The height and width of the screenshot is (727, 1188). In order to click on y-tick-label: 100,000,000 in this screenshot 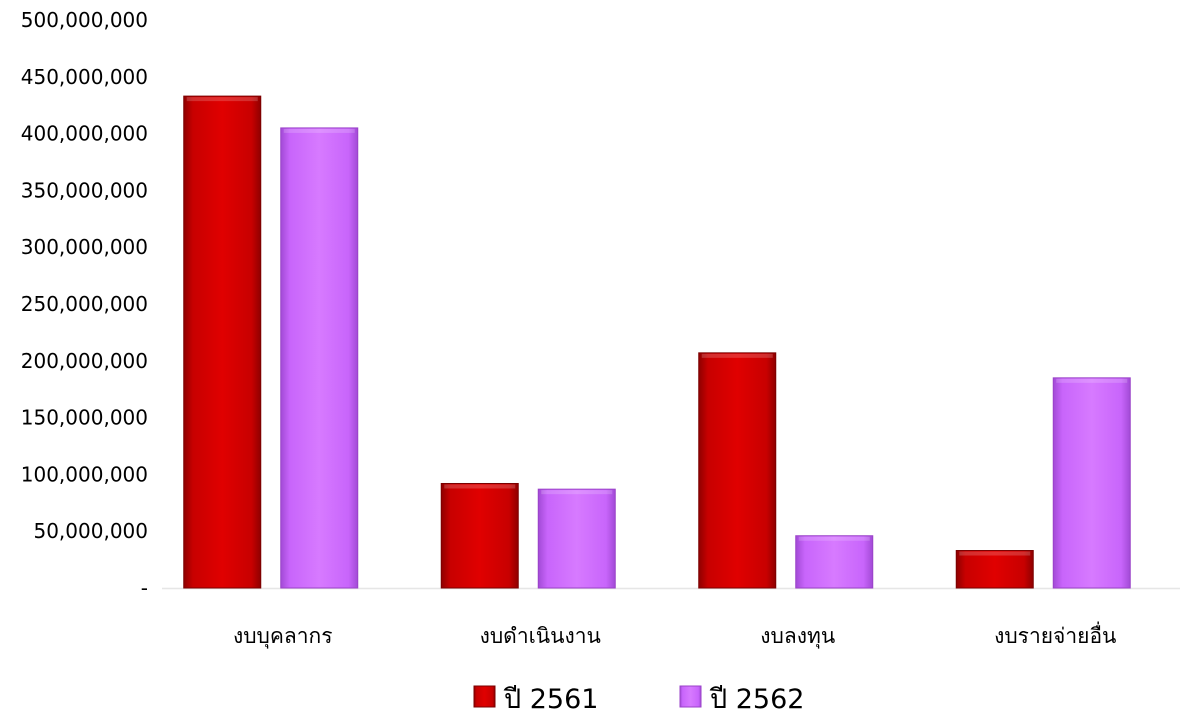, I will do `click(84, 474)`.